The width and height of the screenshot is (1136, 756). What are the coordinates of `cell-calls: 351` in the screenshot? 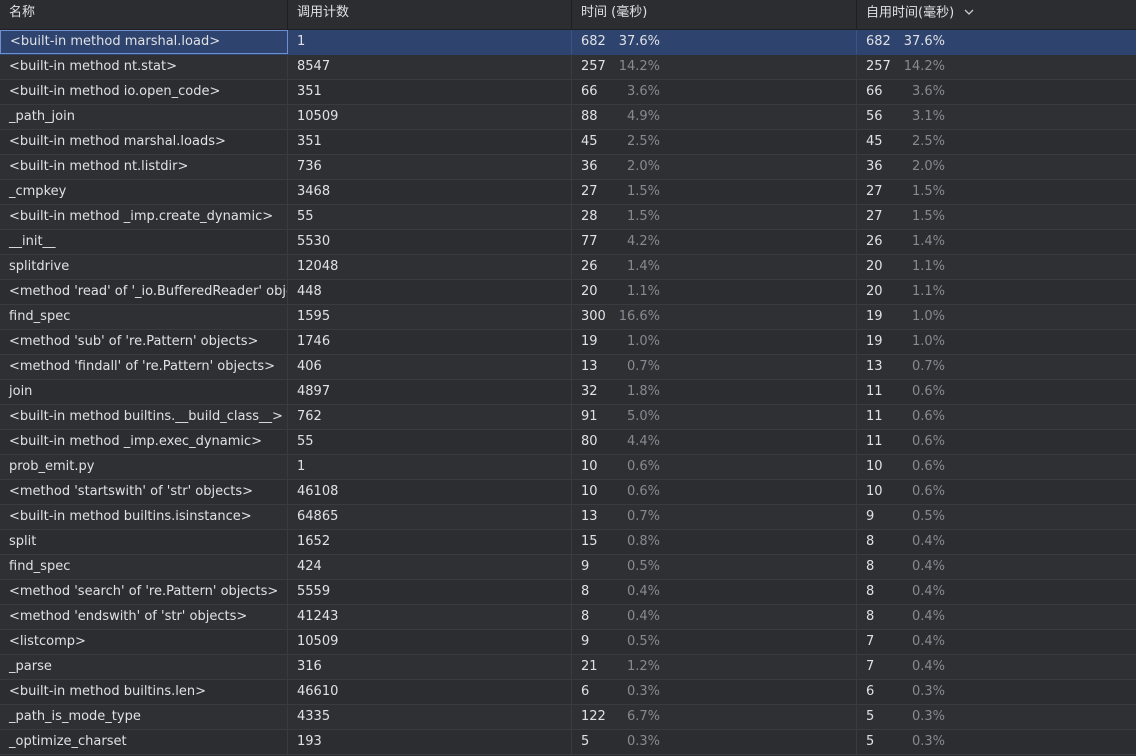 It's located at (430, 92).